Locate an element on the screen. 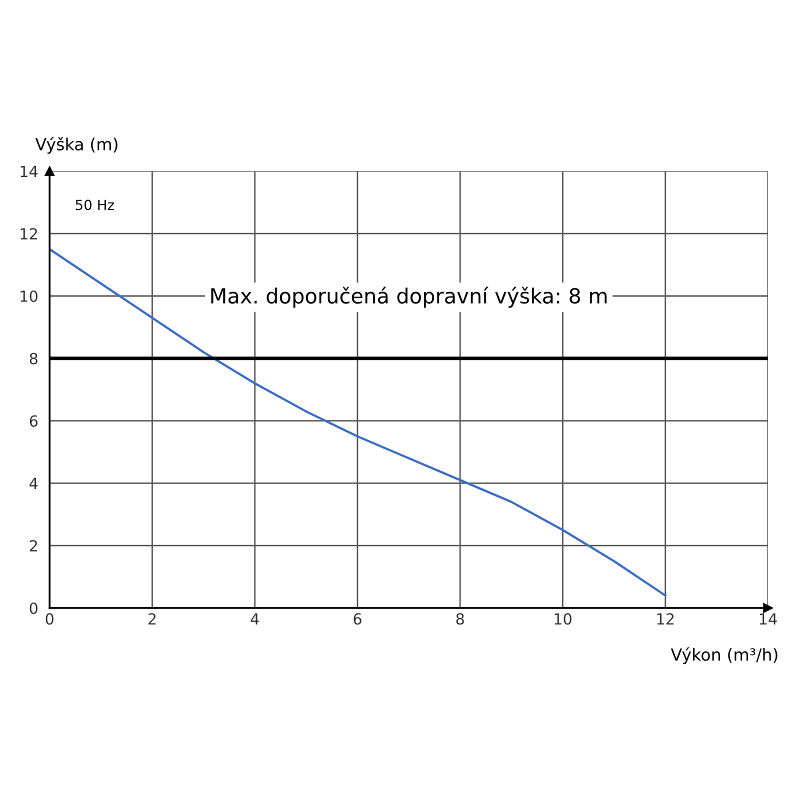  x-tick-label: 0 is located at coordinates (50, 619).